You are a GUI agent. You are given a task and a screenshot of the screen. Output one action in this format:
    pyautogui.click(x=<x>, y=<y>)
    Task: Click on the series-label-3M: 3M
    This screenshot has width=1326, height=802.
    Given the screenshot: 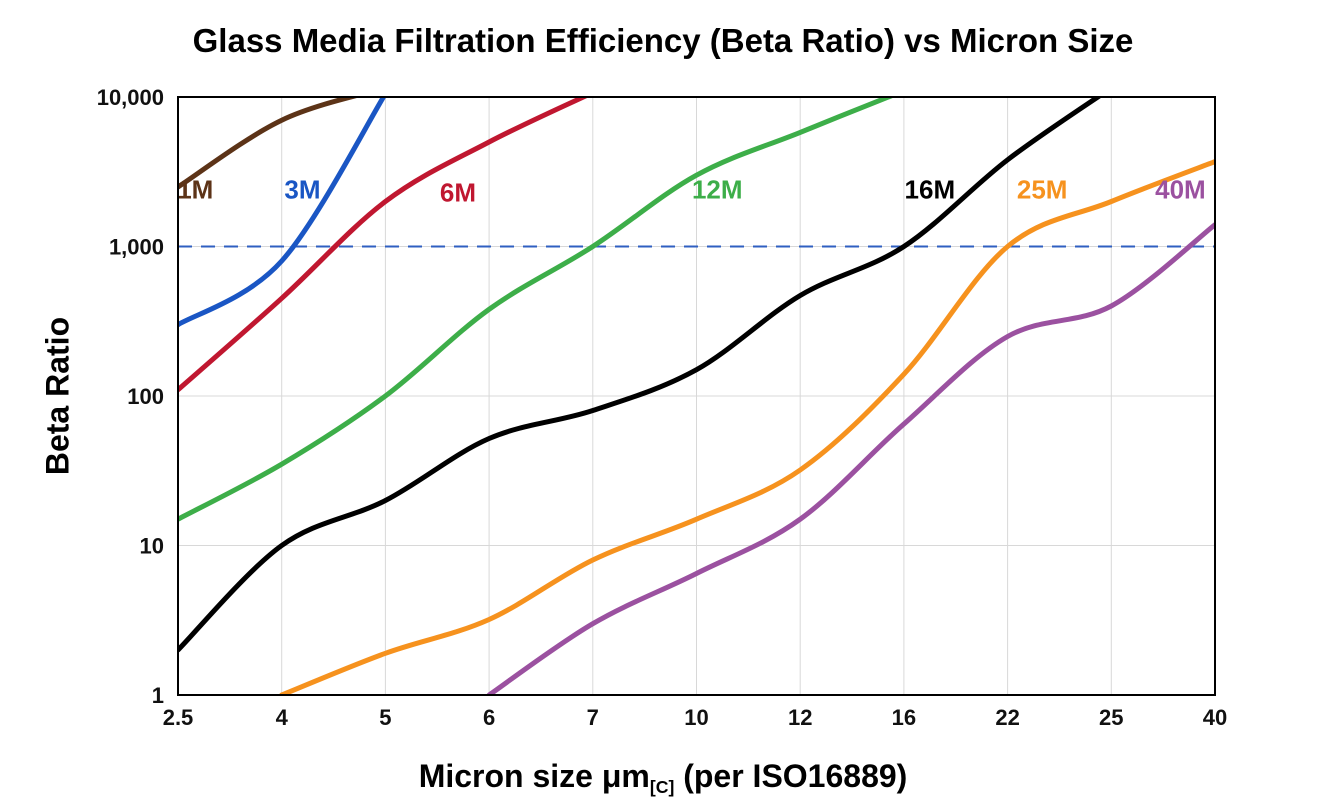 What is the action you would take?
    pyautogui.click(x=302, y=189)
    